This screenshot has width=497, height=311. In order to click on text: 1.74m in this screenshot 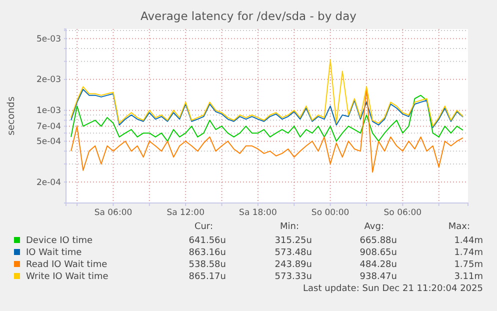, I will do `click(468, 253)`.